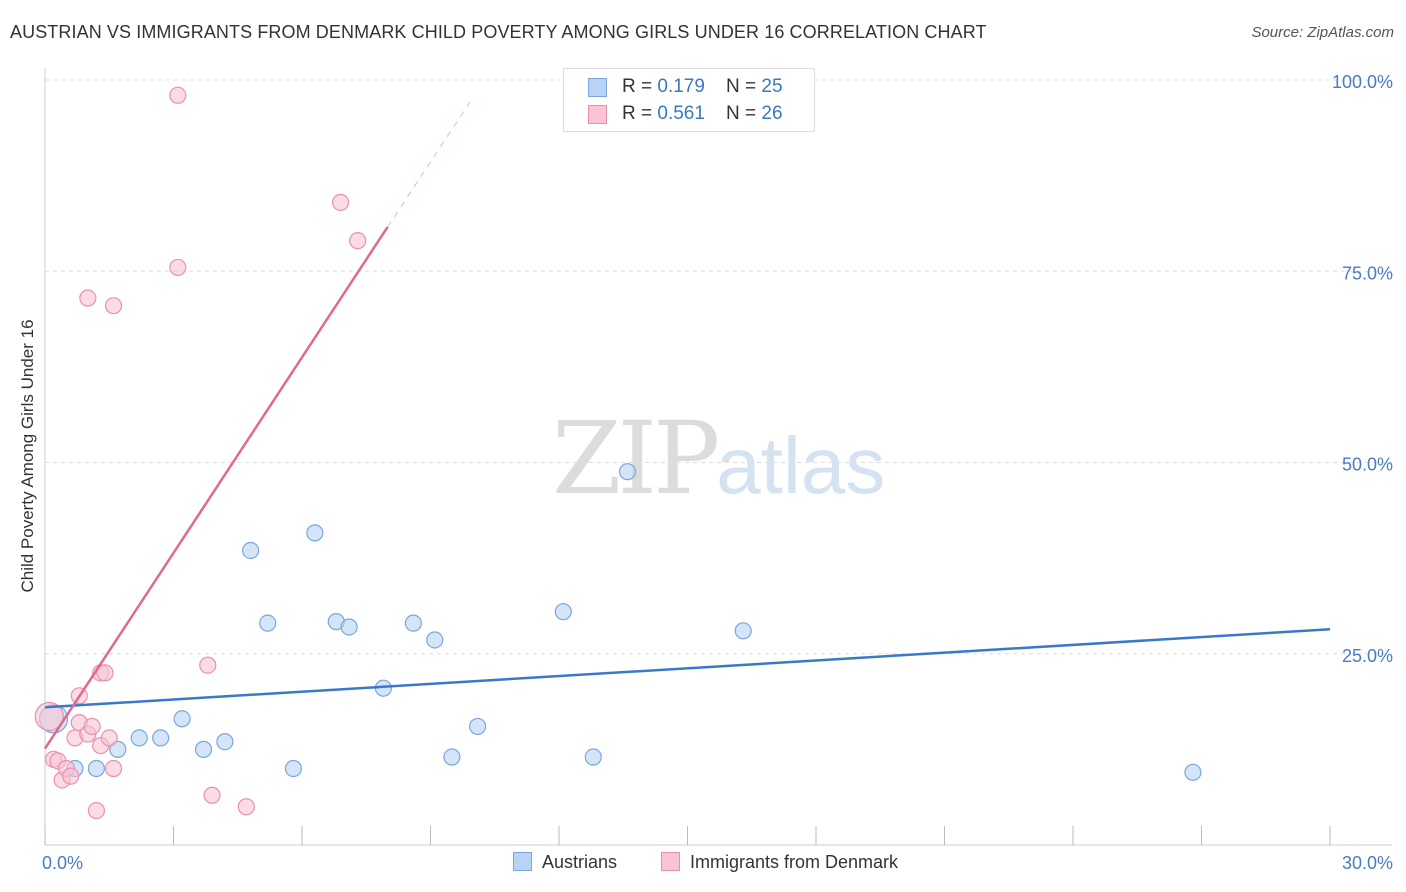  I want to click on bottom-legend-swatch-blue, so click(522, 861).